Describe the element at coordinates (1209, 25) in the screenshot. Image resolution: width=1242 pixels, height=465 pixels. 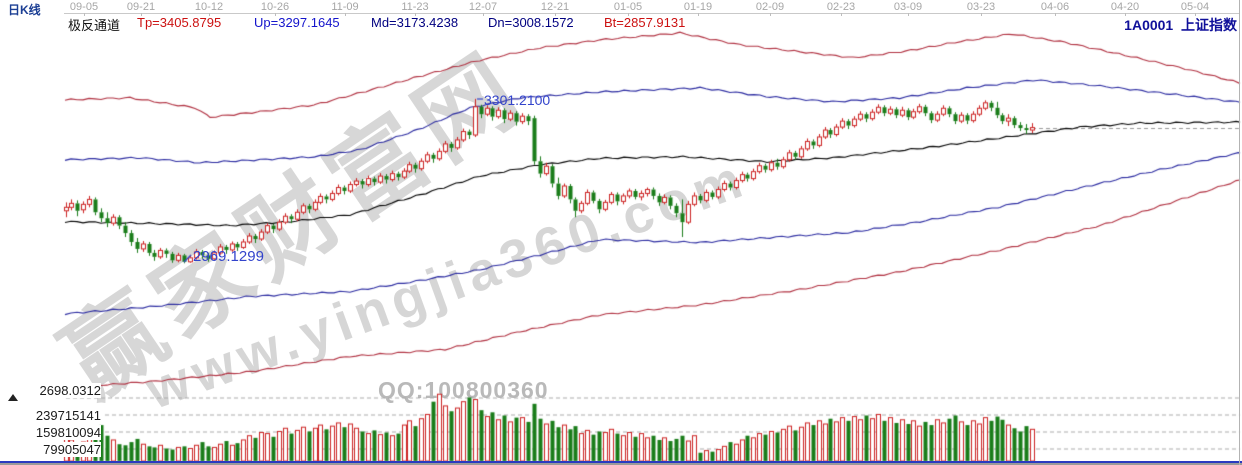
I see `symbol-name: 上证指数` at that location.